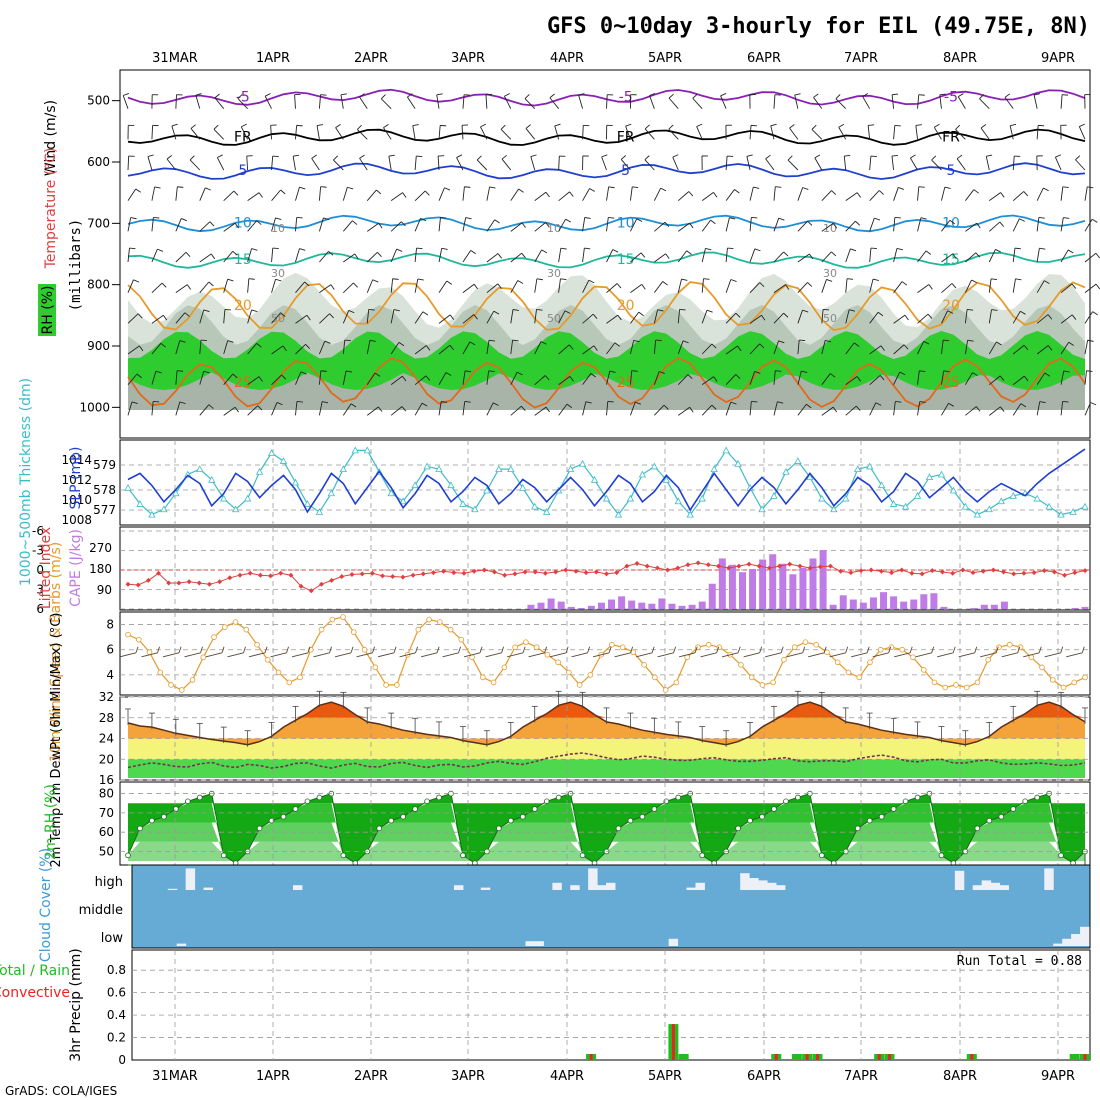 The width and height of the screenshot is (1100, 1100). What do you see at coordinates (594, 738) in the screenshot?
I see `temp-grid: 32 28 24 20 16` at bounding box center [594, 738].